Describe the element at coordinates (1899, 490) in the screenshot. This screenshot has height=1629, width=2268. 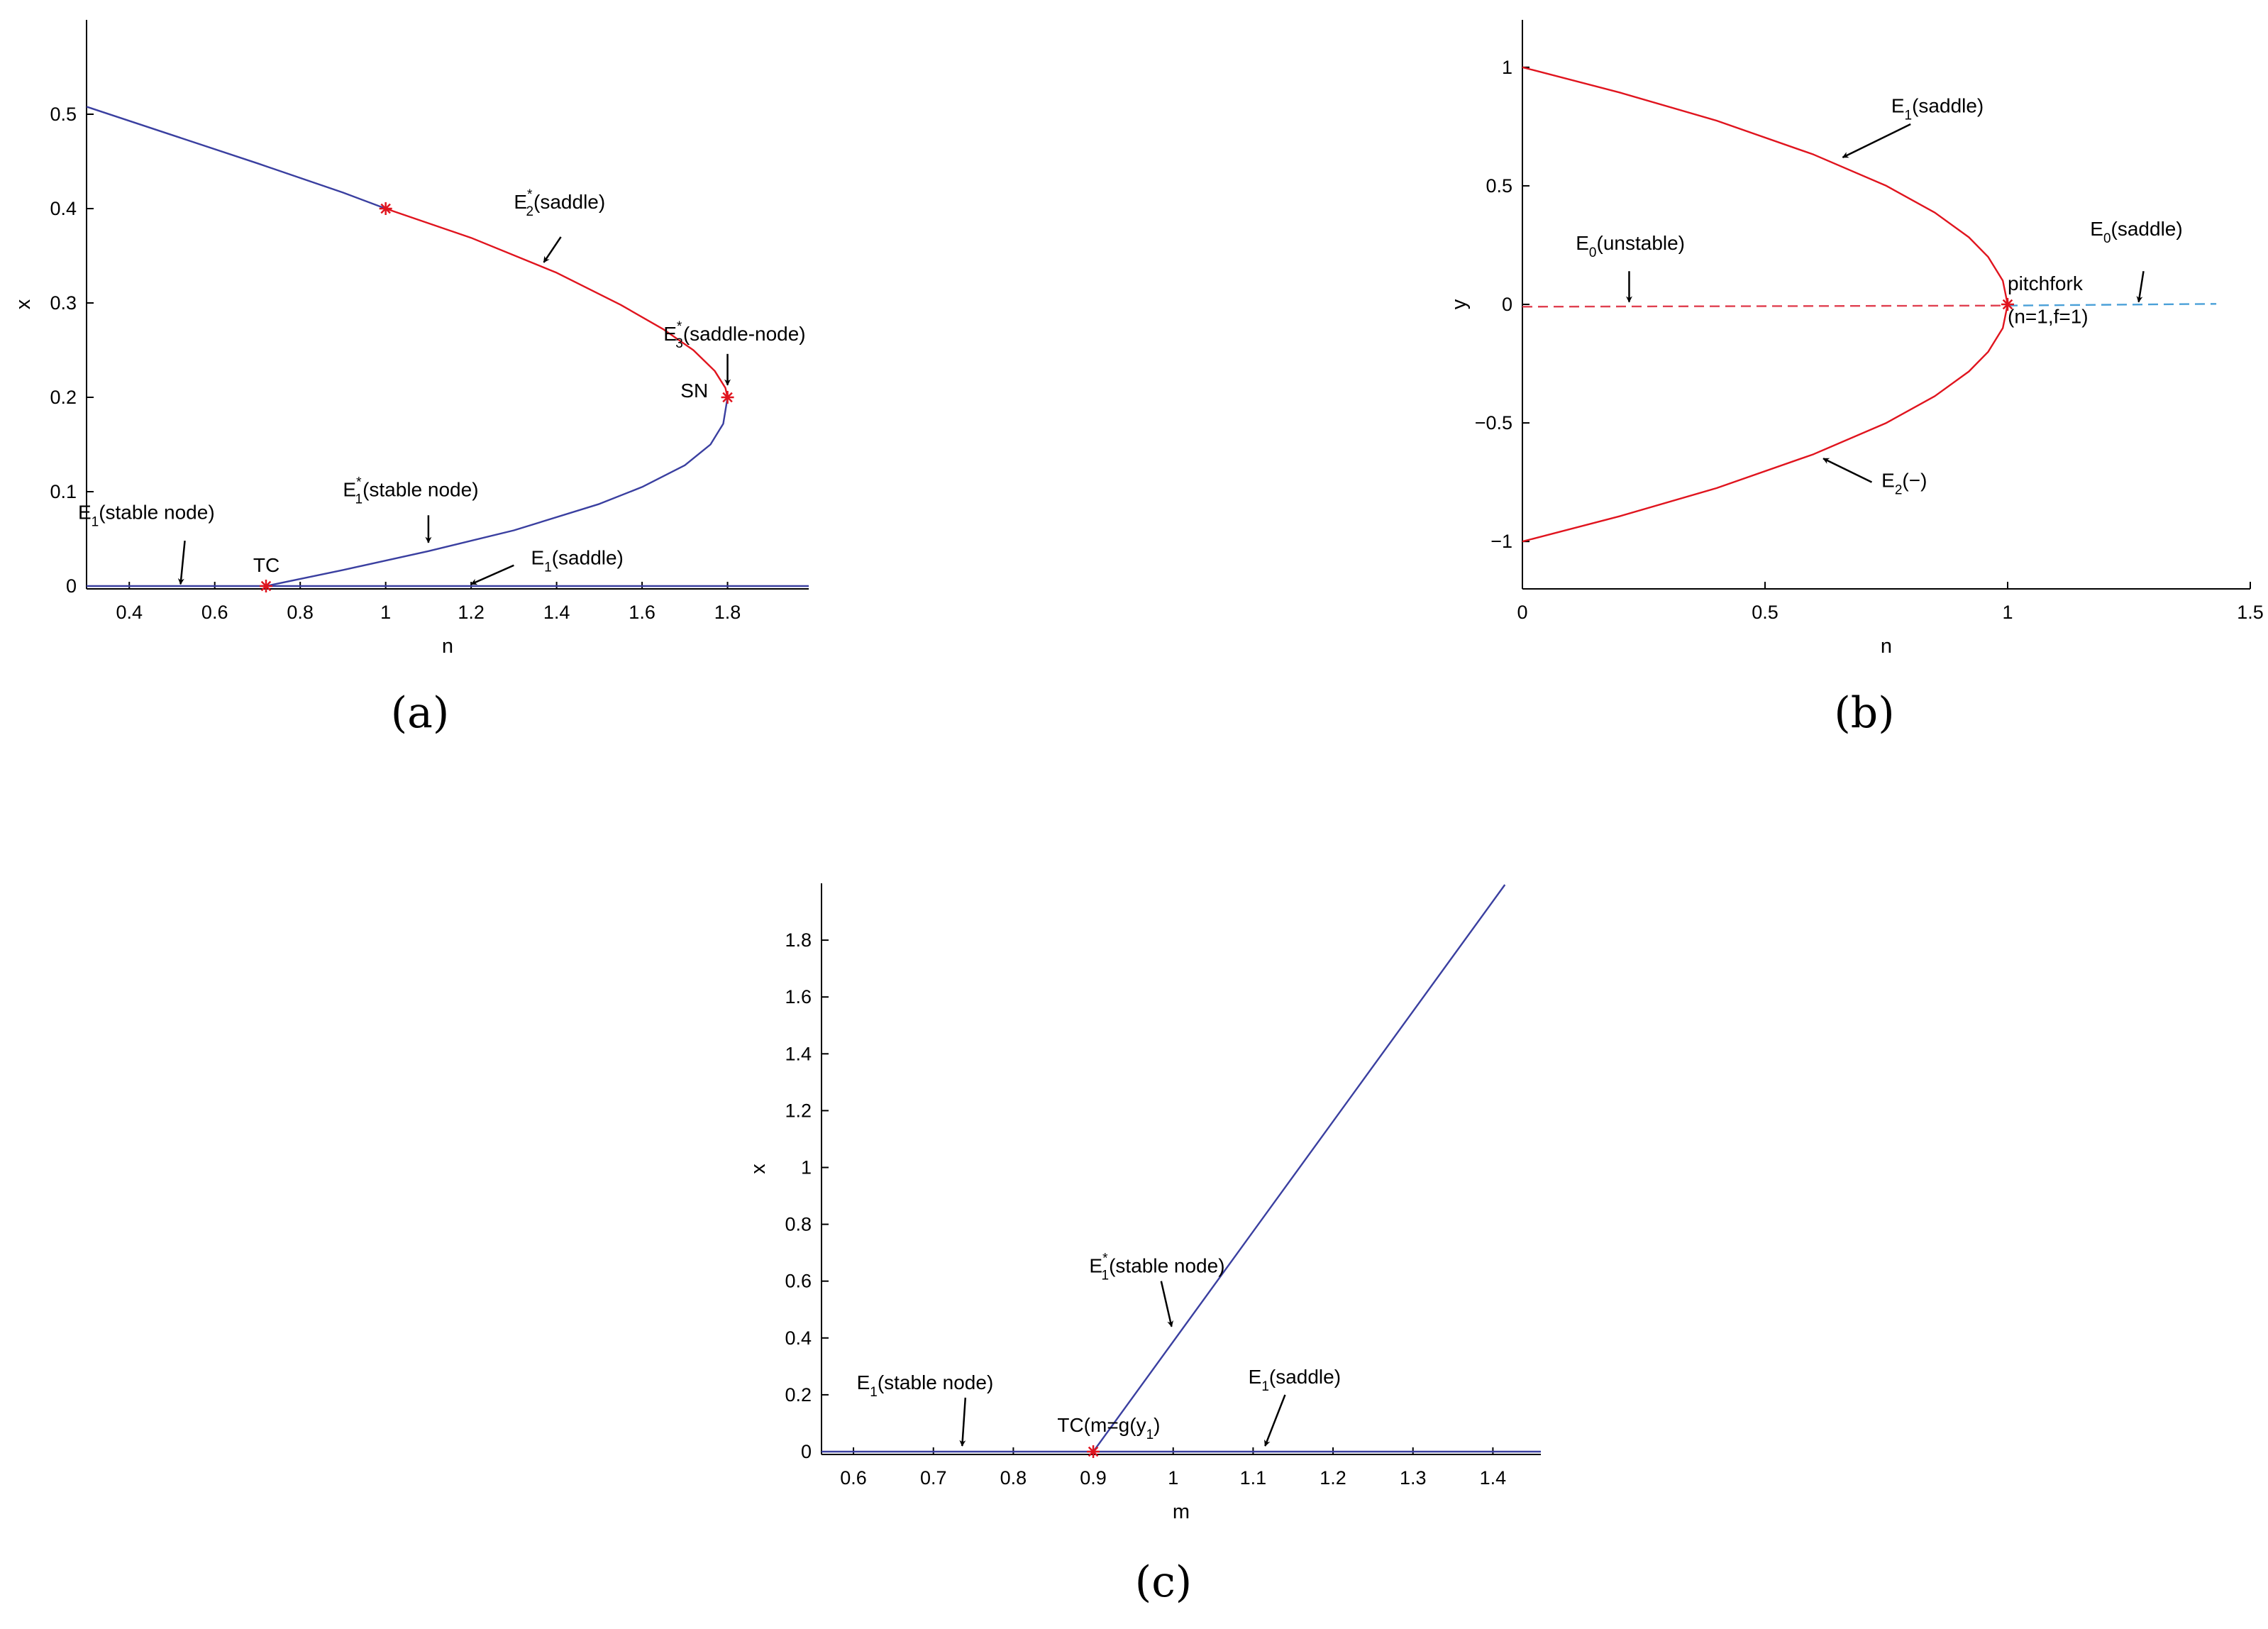
I see `annotation-subscript: 2` at that location.